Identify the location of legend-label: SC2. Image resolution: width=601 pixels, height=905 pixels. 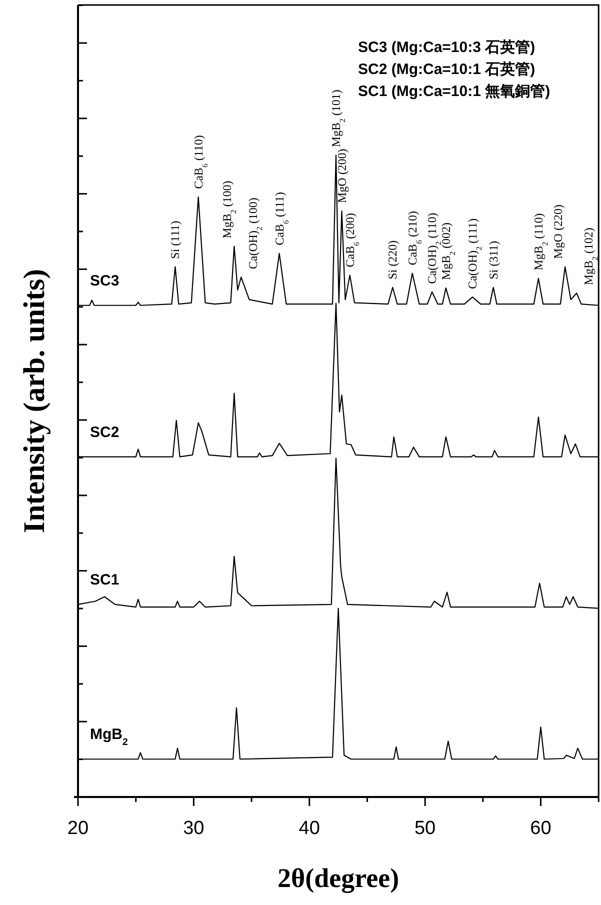
(105, 432).